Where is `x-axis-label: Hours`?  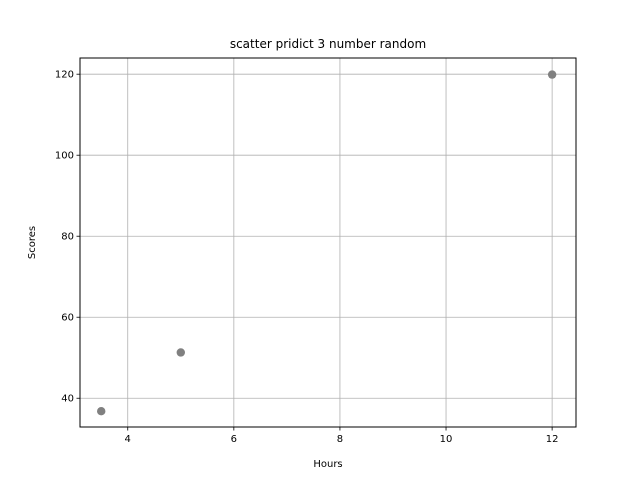
x-axis-label: Hours is located at coordinates (327, 464).